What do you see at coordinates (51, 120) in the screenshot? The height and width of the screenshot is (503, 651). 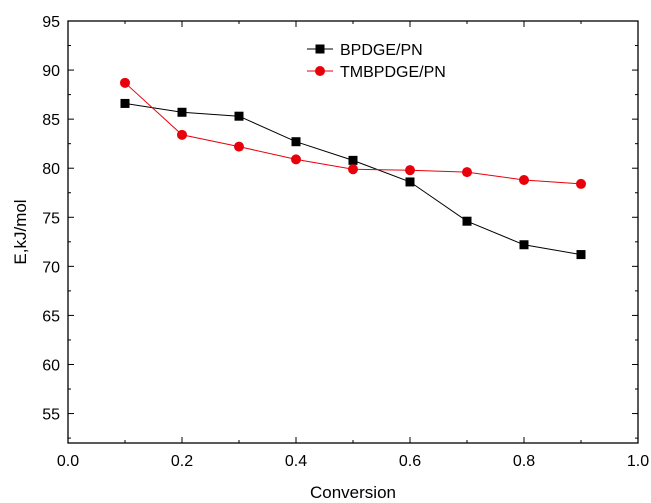 I see `y-tick-label: 85` at bounding box center [51, 120].